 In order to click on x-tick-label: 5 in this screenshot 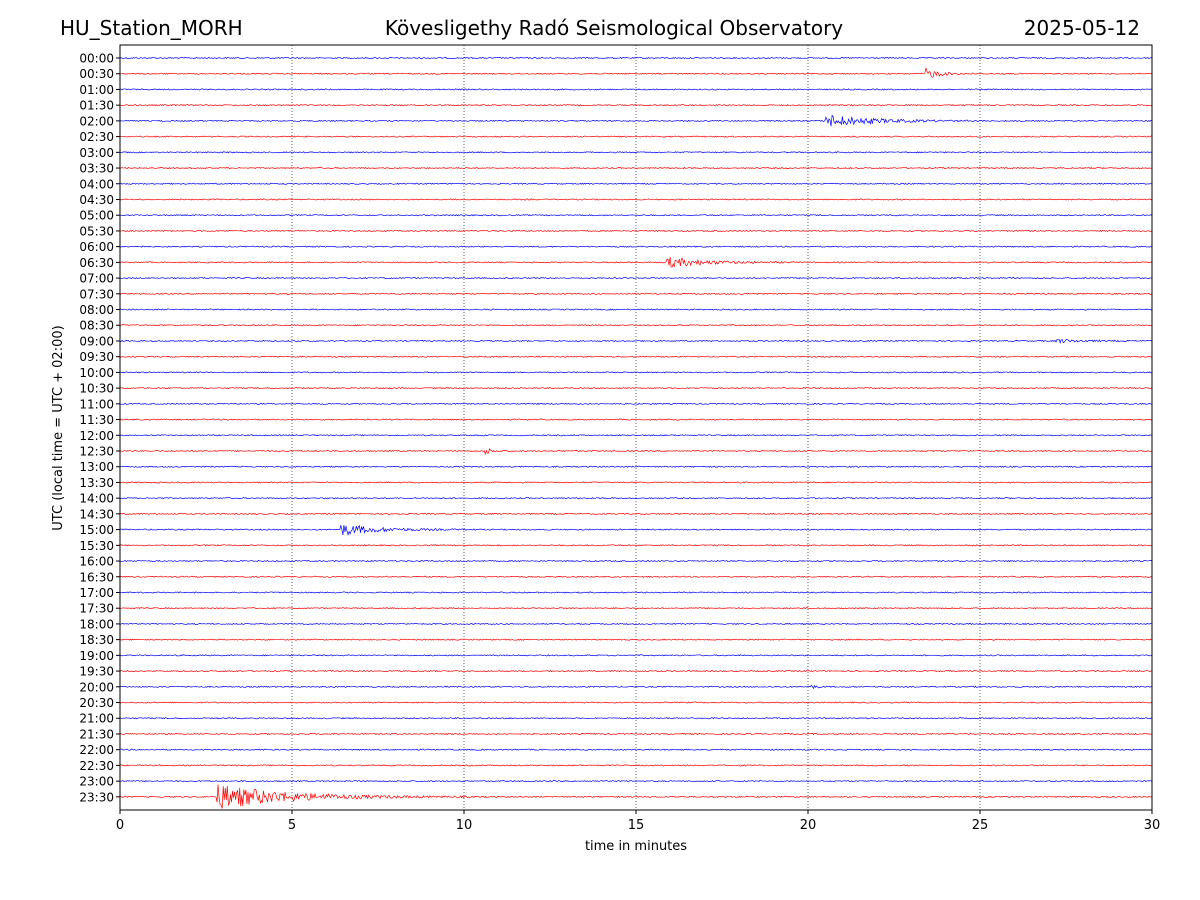, I will do `click(292, 825)`.